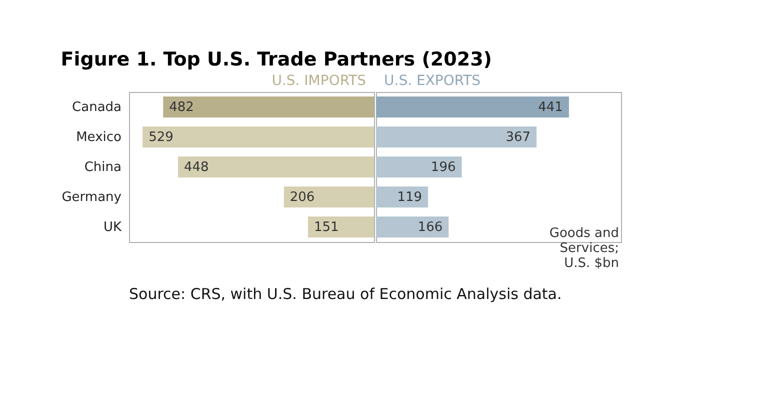 The height and width of the screenshot is (393, 769). Describe the element at coordinates (196, 167) in the screenshot. I see `data-label: 448` at that location.